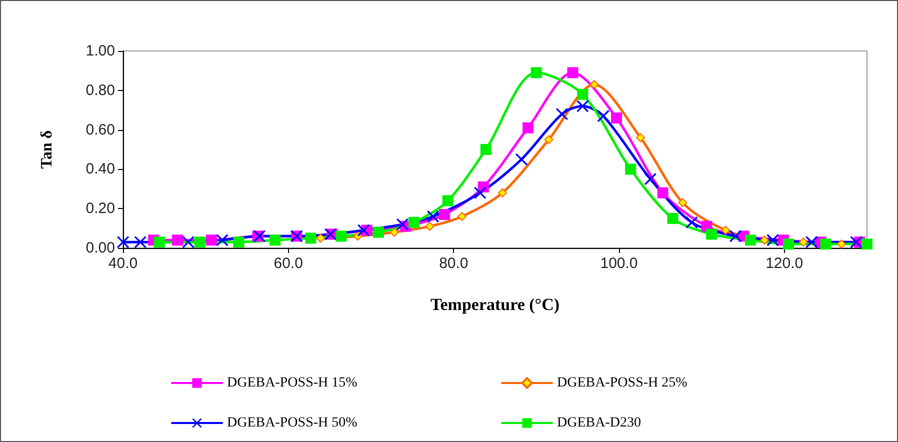  What do you see at coordinates (785, 263) in the screenshot?
I see `x-tick-label: 120.0` at bounding box center [785, 263].